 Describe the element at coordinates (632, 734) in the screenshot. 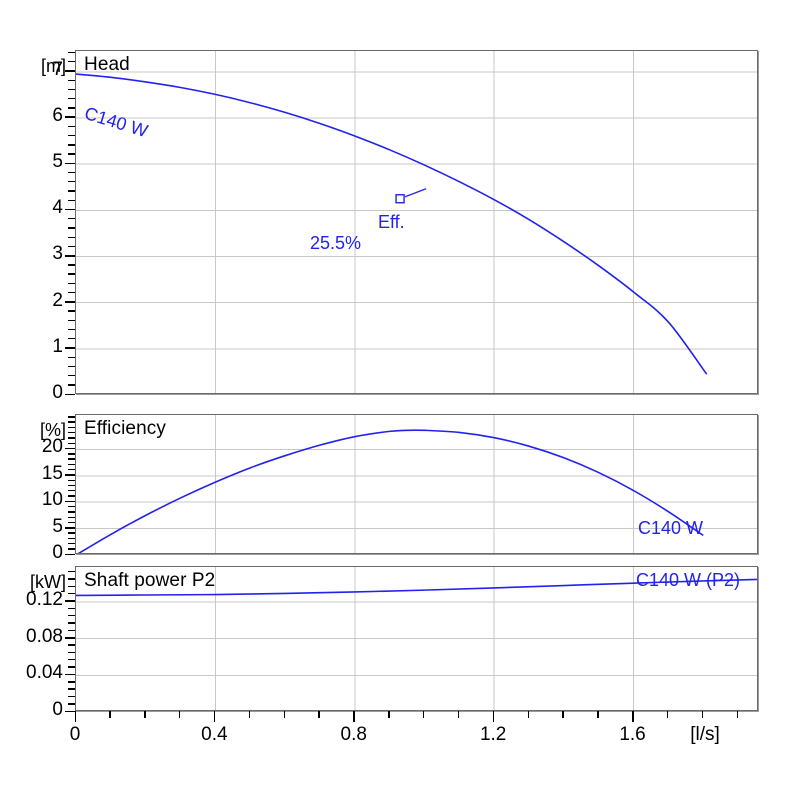

I see `x-tick-label: 1.6` at that location.